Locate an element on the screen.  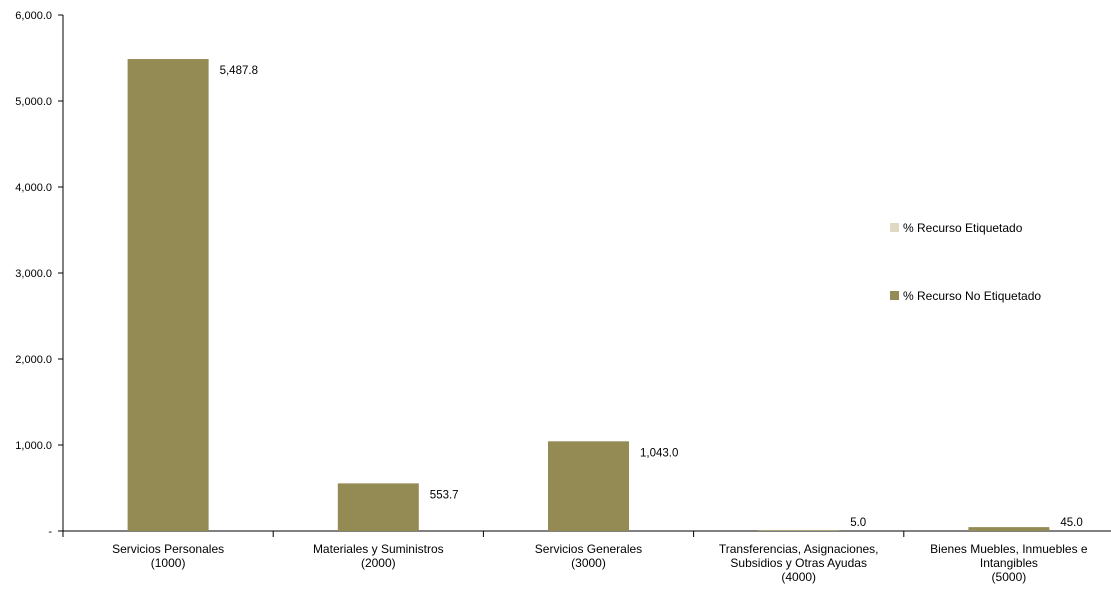
bar-value-label: 1,043.0 is located at coordinates (659, 453).